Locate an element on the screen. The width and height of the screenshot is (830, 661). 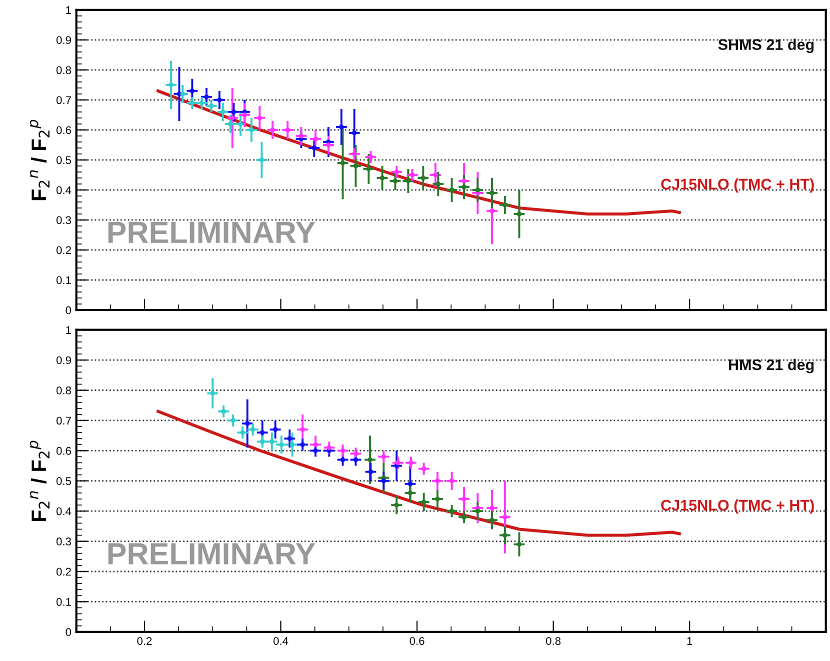
annotation: HMS 21 deg is located at coordinates (771, 366).